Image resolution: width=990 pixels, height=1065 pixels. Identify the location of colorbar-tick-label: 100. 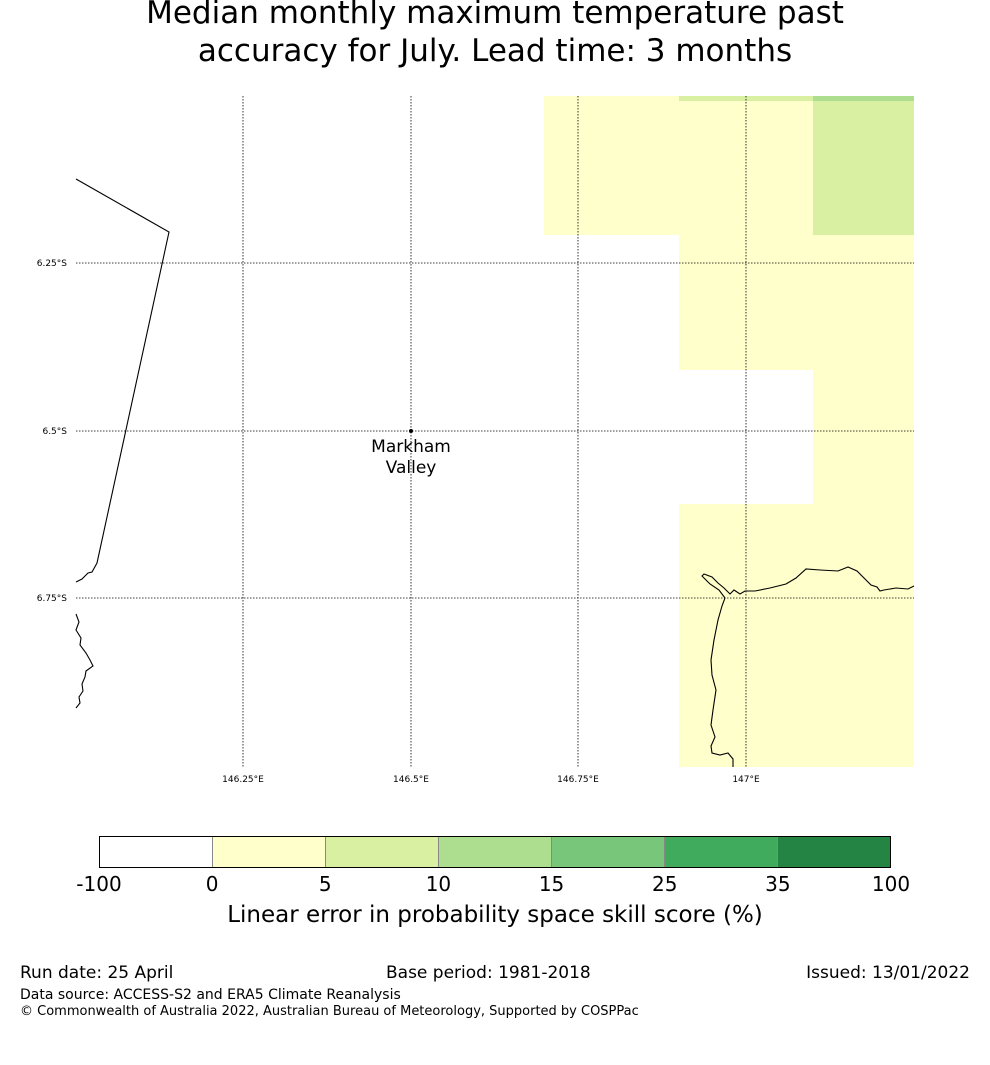
(891, 884).